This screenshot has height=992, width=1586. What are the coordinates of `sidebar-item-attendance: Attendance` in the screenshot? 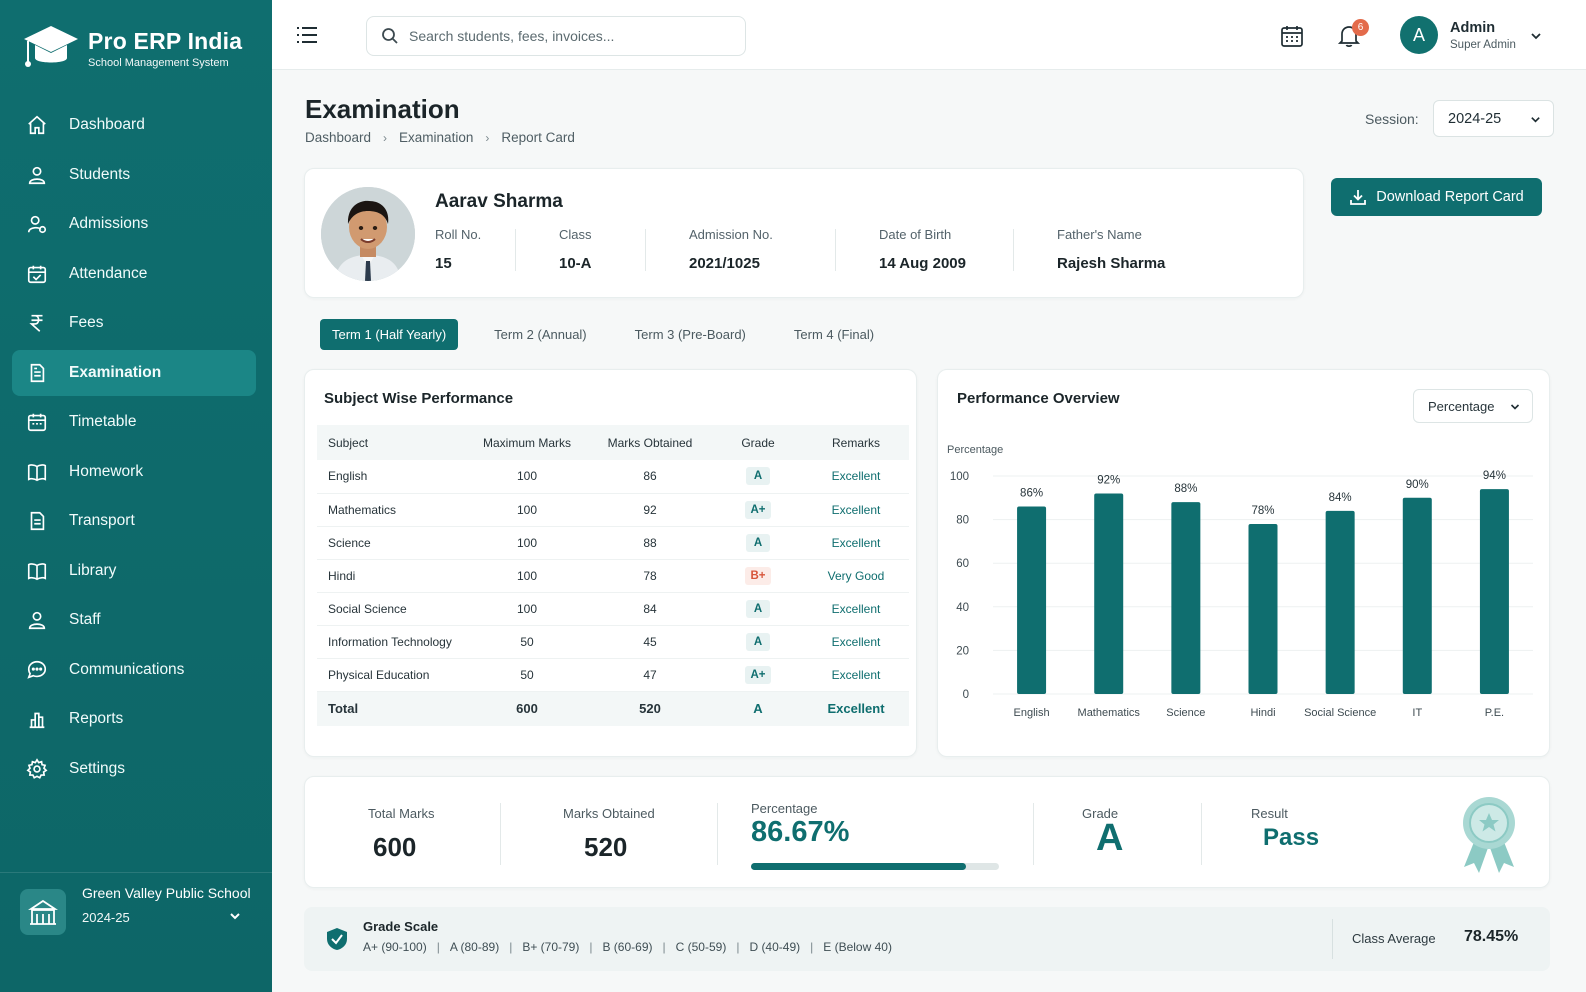 It's located at (134, 274).